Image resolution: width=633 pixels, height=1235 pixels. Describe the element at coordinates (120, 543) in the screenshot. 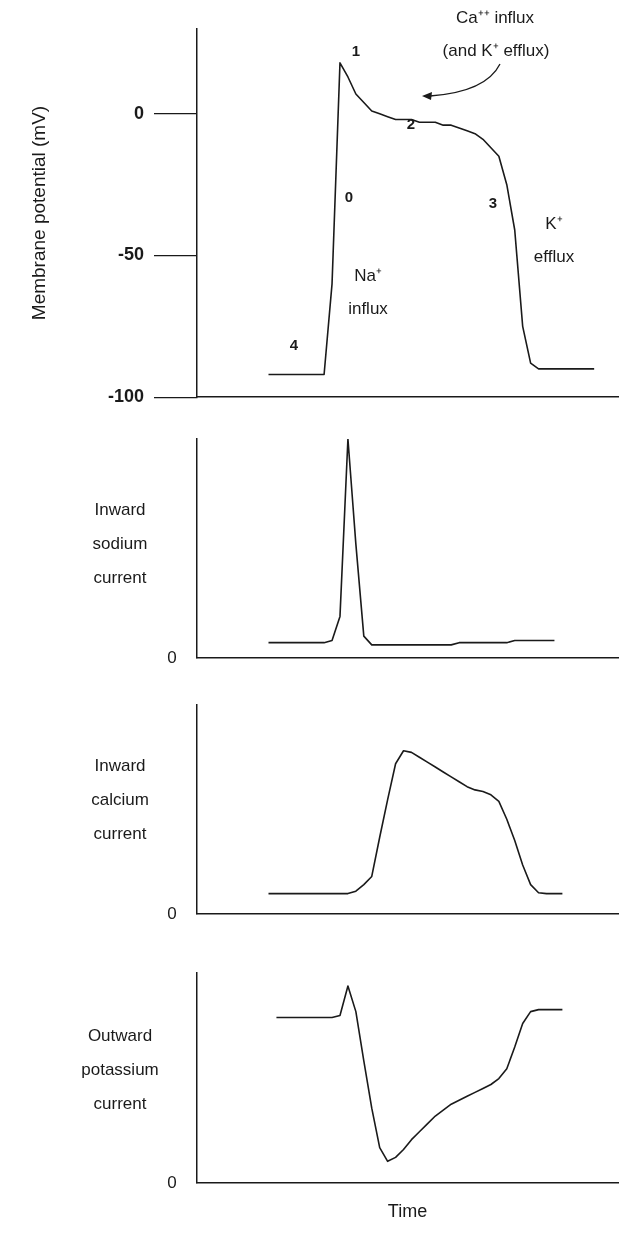

I see `y-axis-title: Inward sodium current` at that location.